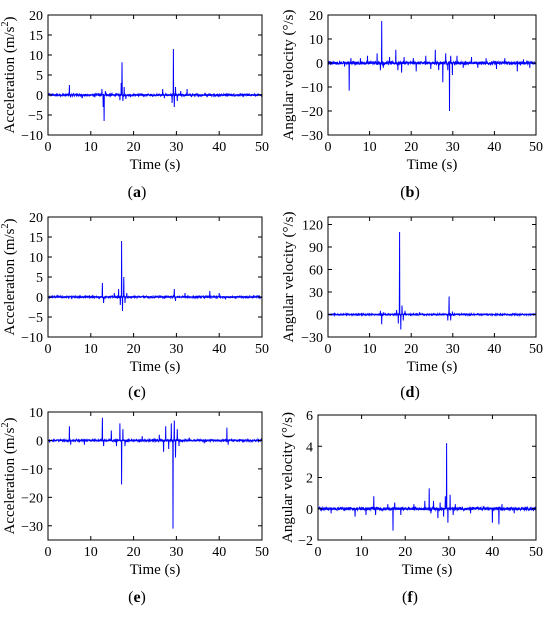 The image size is (550, 619). Describe the element at coordinates (312, 226) in the screenshot. I see `y-tick-label: 120` at that location.